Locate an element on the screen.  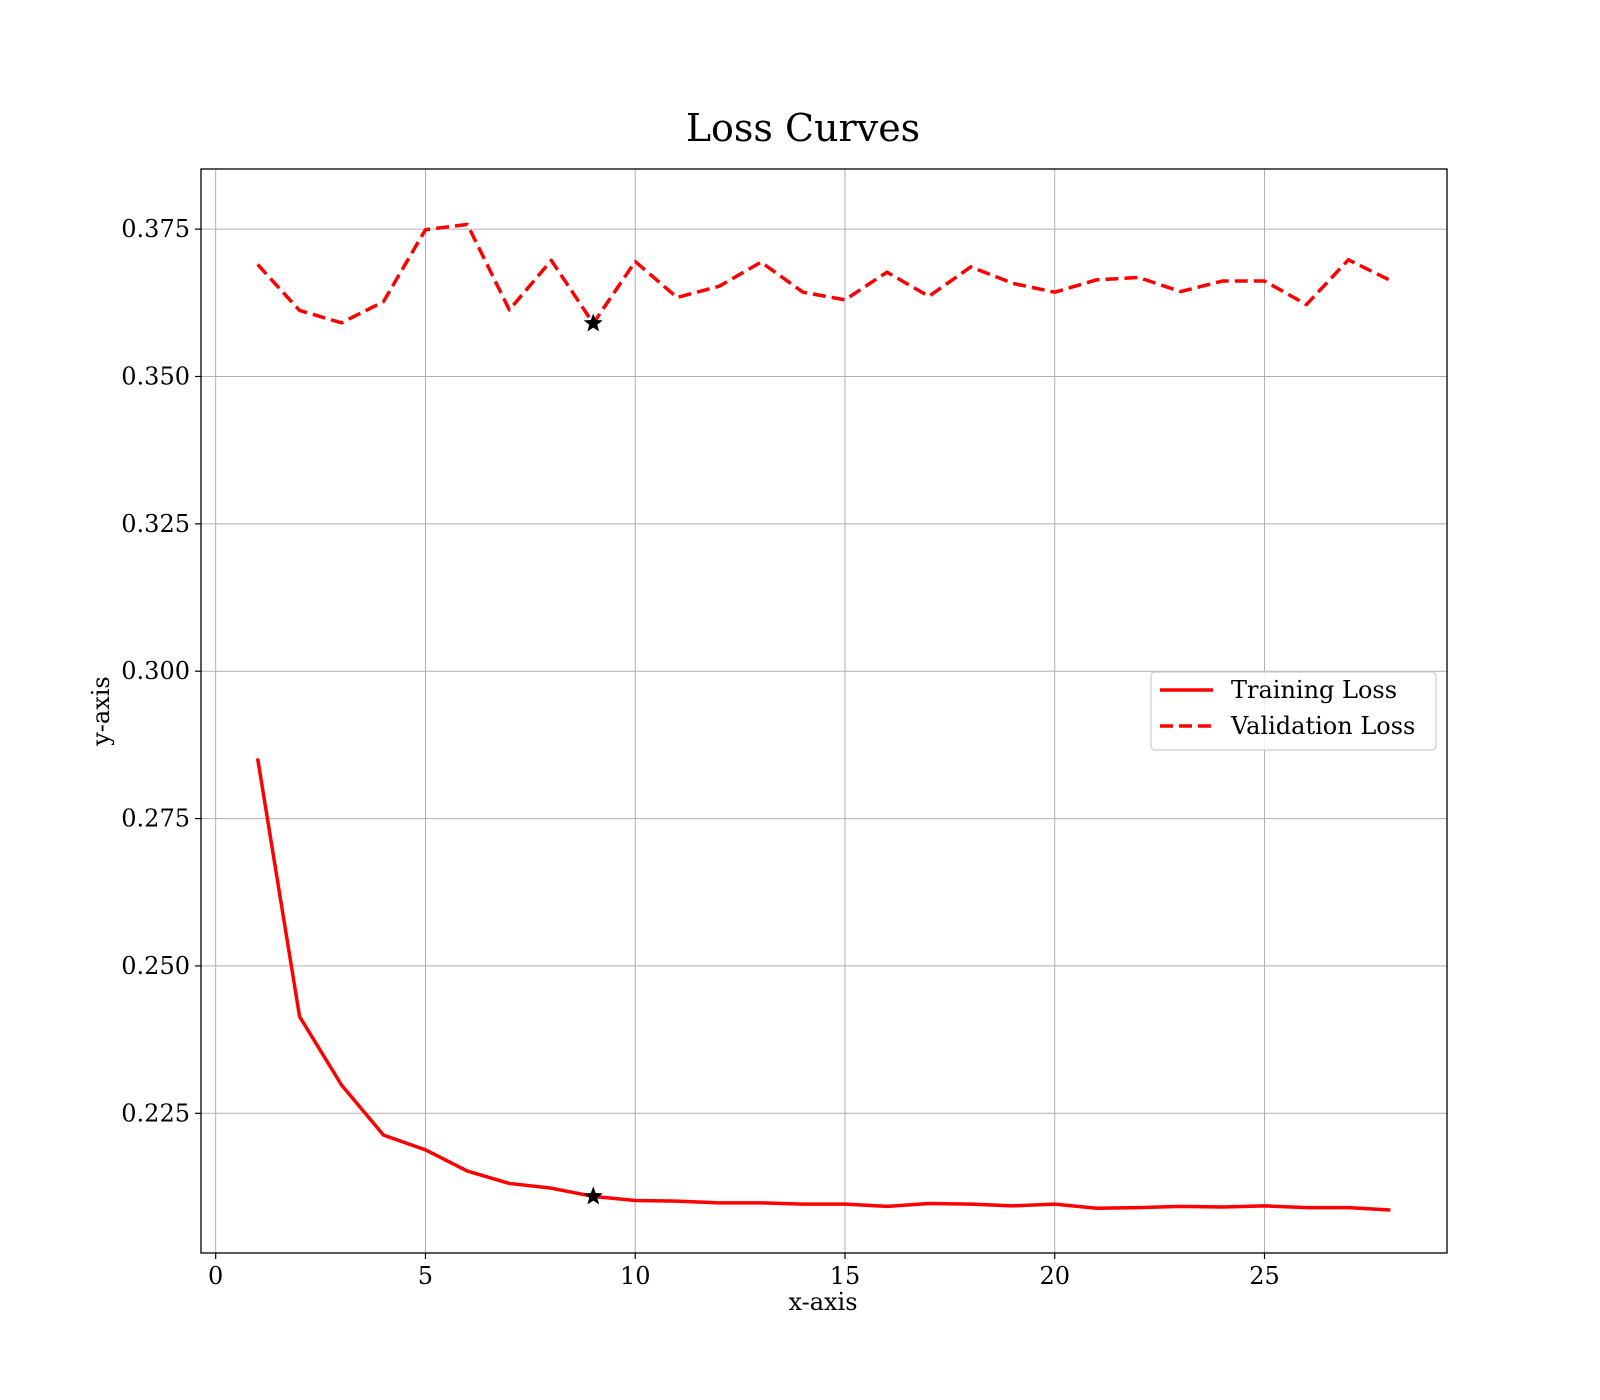
legend-label-validation: Validation Loss is located at coordinates (1322, 726).